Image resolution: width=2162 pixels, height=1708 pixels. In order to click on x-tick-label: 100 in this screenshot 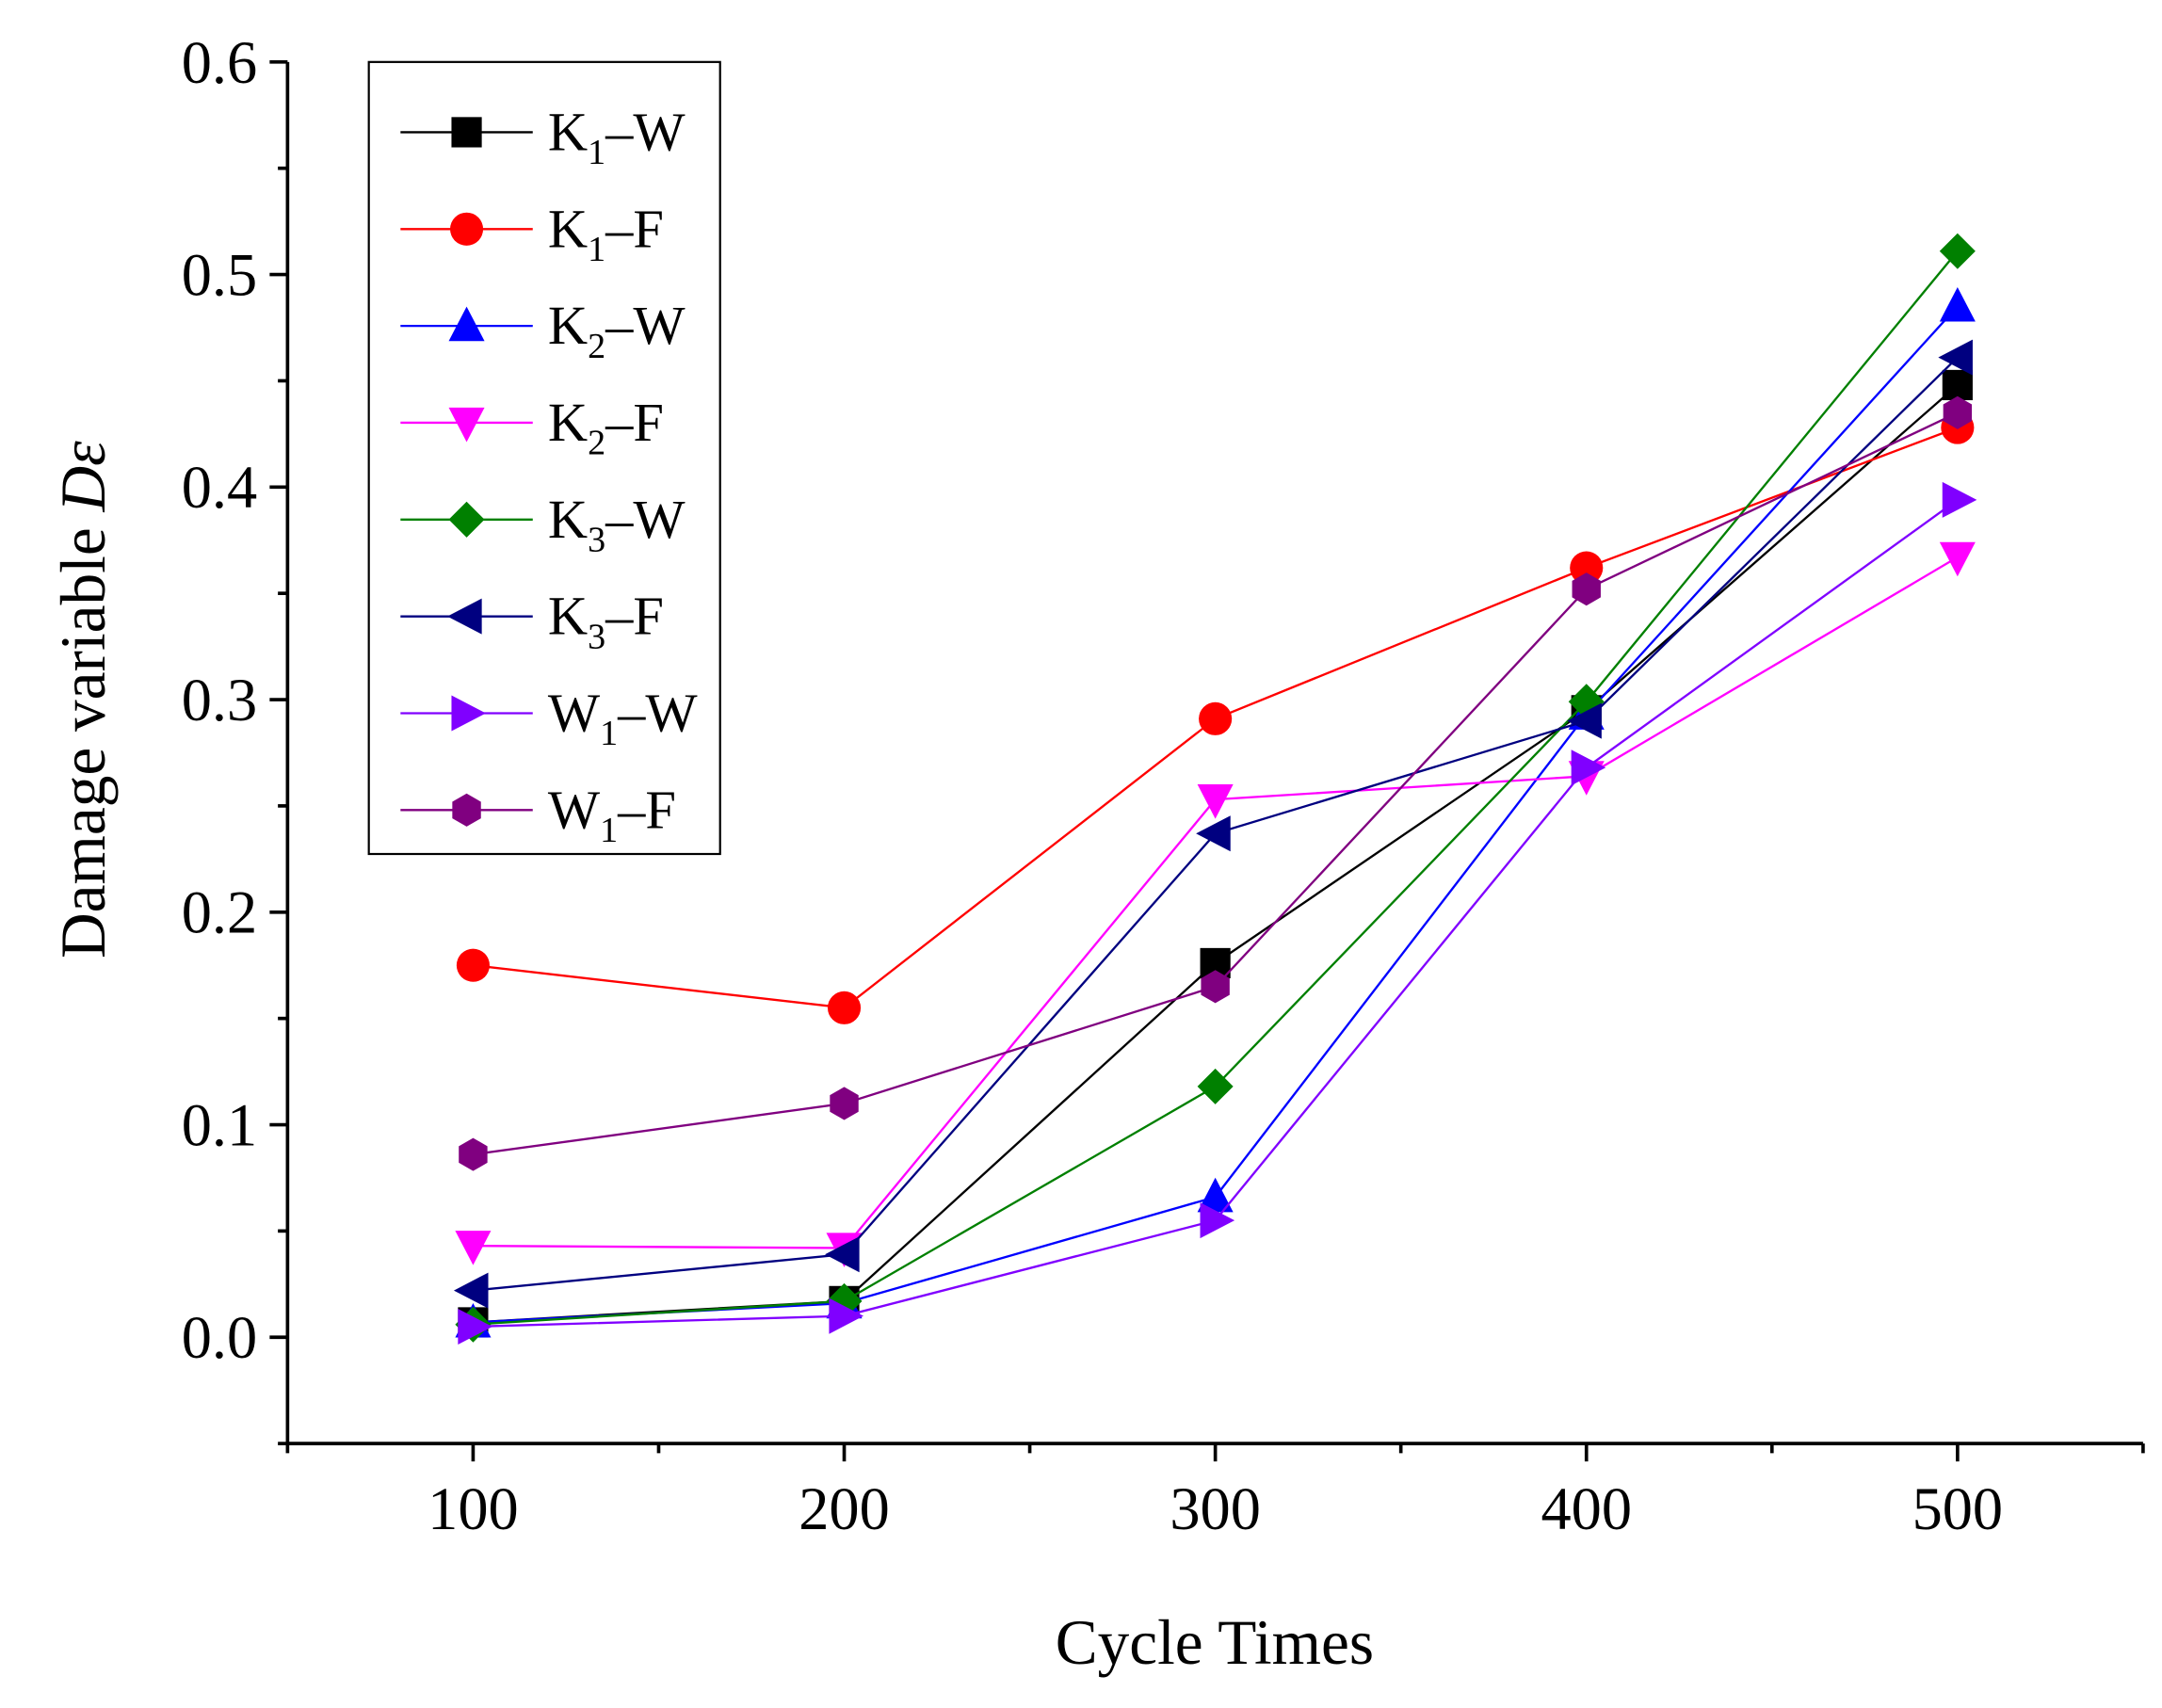, I will do `click(473, 1508)`.